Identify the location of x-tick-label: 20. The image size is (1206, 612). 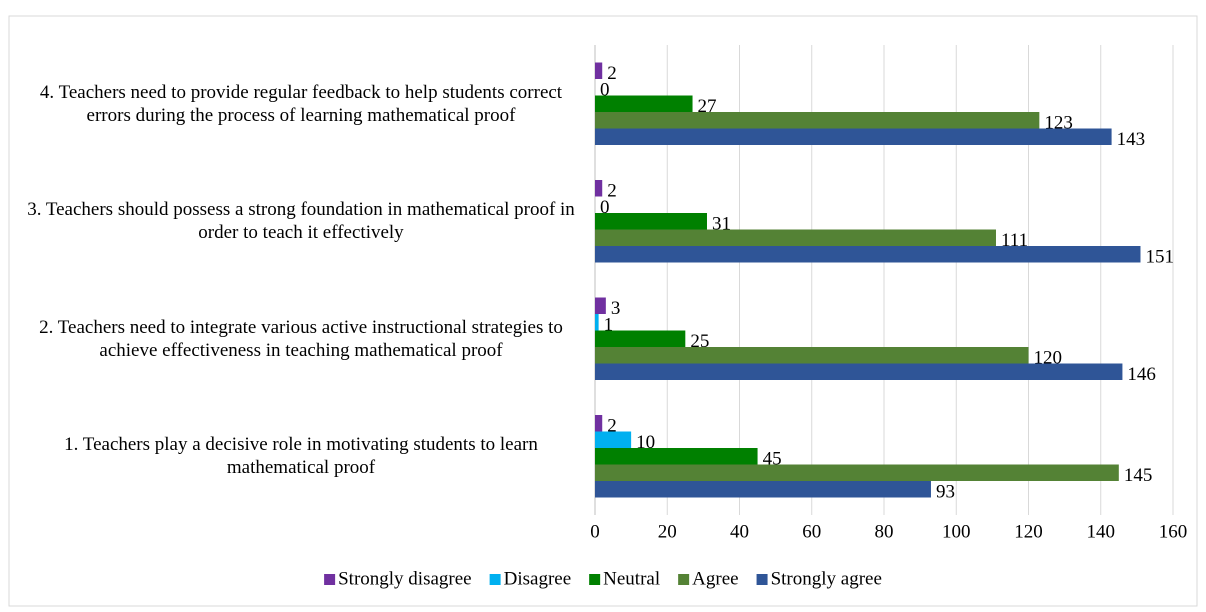
(667, 531).